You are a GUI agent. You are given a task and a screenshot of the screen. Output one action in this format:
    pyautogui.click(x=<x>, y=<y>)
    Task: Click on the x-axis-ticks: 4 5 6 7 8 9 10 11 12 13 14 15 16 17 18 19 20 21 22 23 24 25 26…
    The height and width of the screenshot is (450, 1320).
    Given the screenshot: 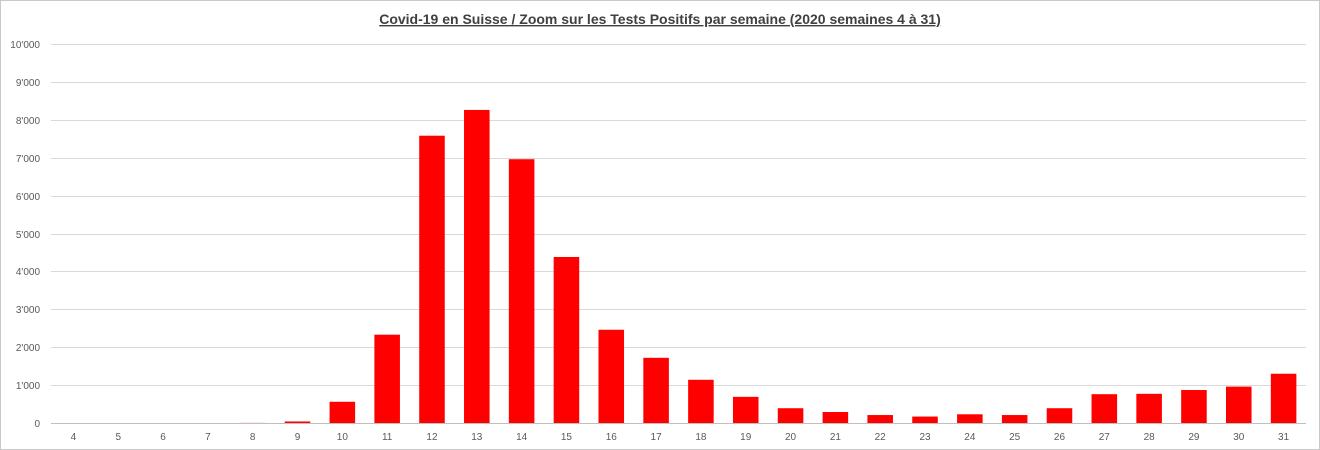 What is the action you would take?
    pyautogui.click(x=680, y=437)
    